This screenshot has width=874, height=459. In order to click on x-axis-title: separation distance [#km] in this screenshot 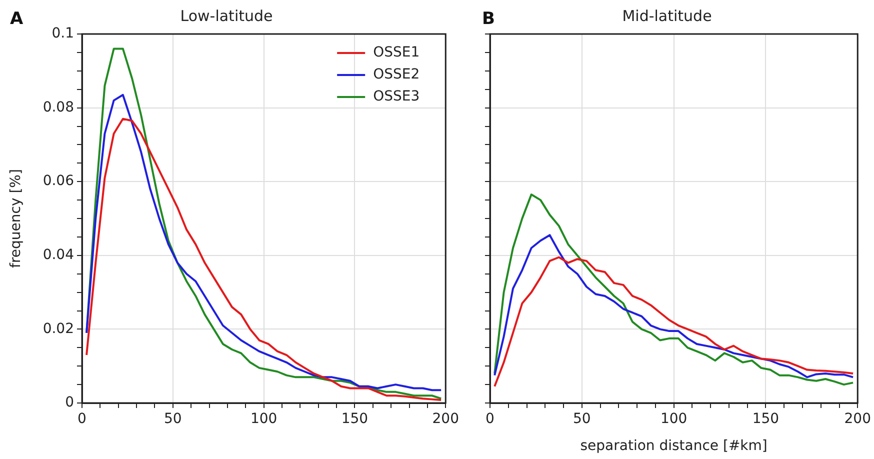, I will do `click(674, 446)`.